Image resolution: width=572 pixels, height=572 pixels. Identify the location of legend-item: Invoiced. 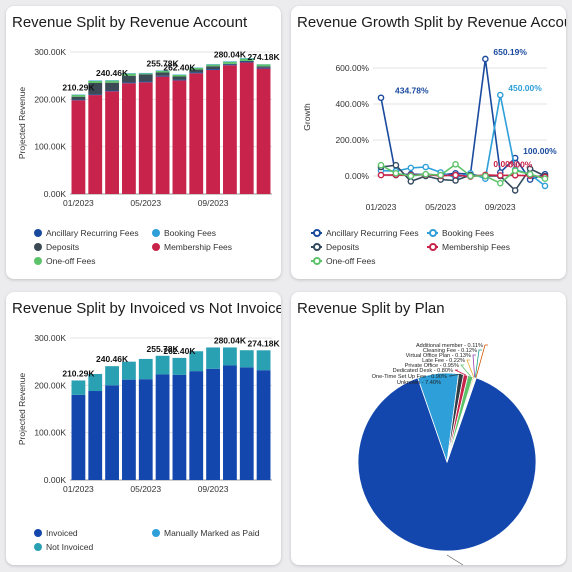
(56, 533).